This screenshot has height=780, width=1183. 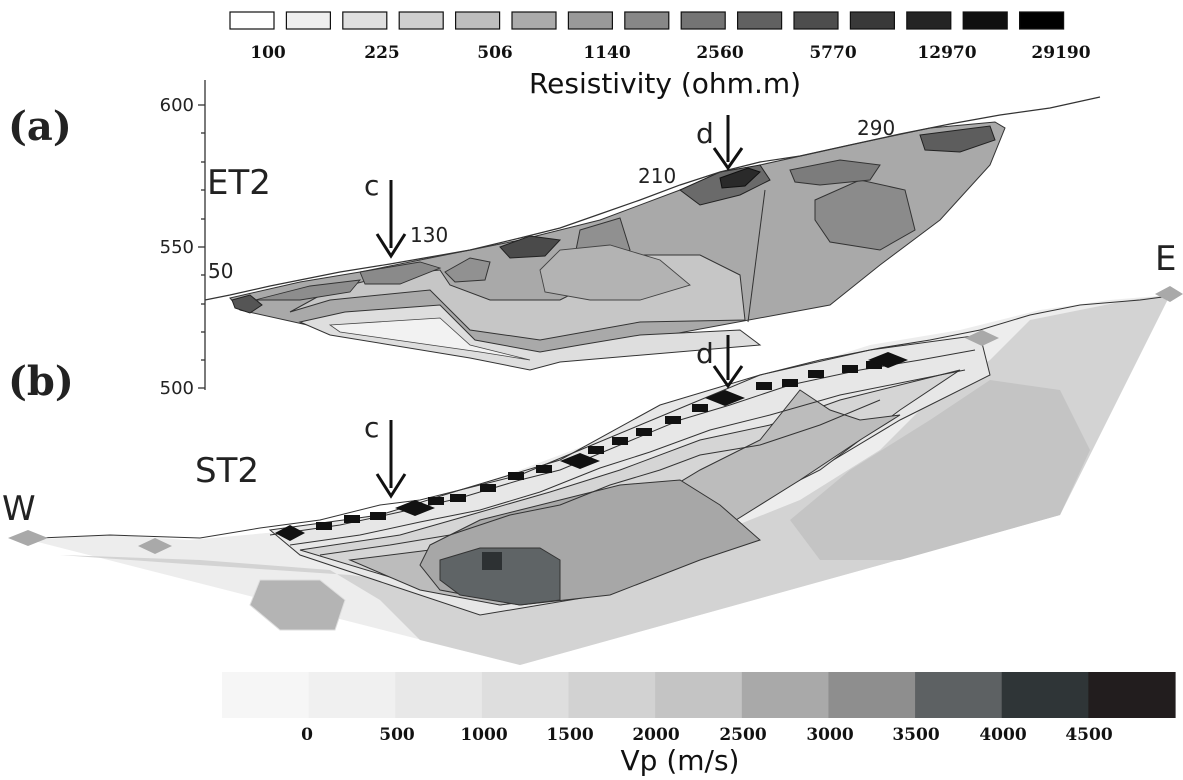 What do you see at coordinates (705, 133) in the screenshot?
I see `arrow-label-d-a: d` at bounding box center [705, 133].